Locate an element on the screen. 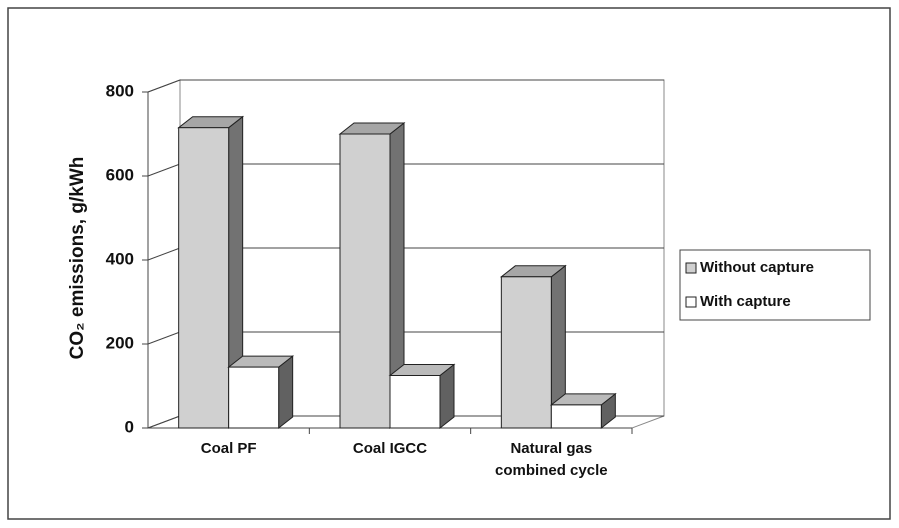  y-tick-label: 0 is located at coordinates (129, 426).